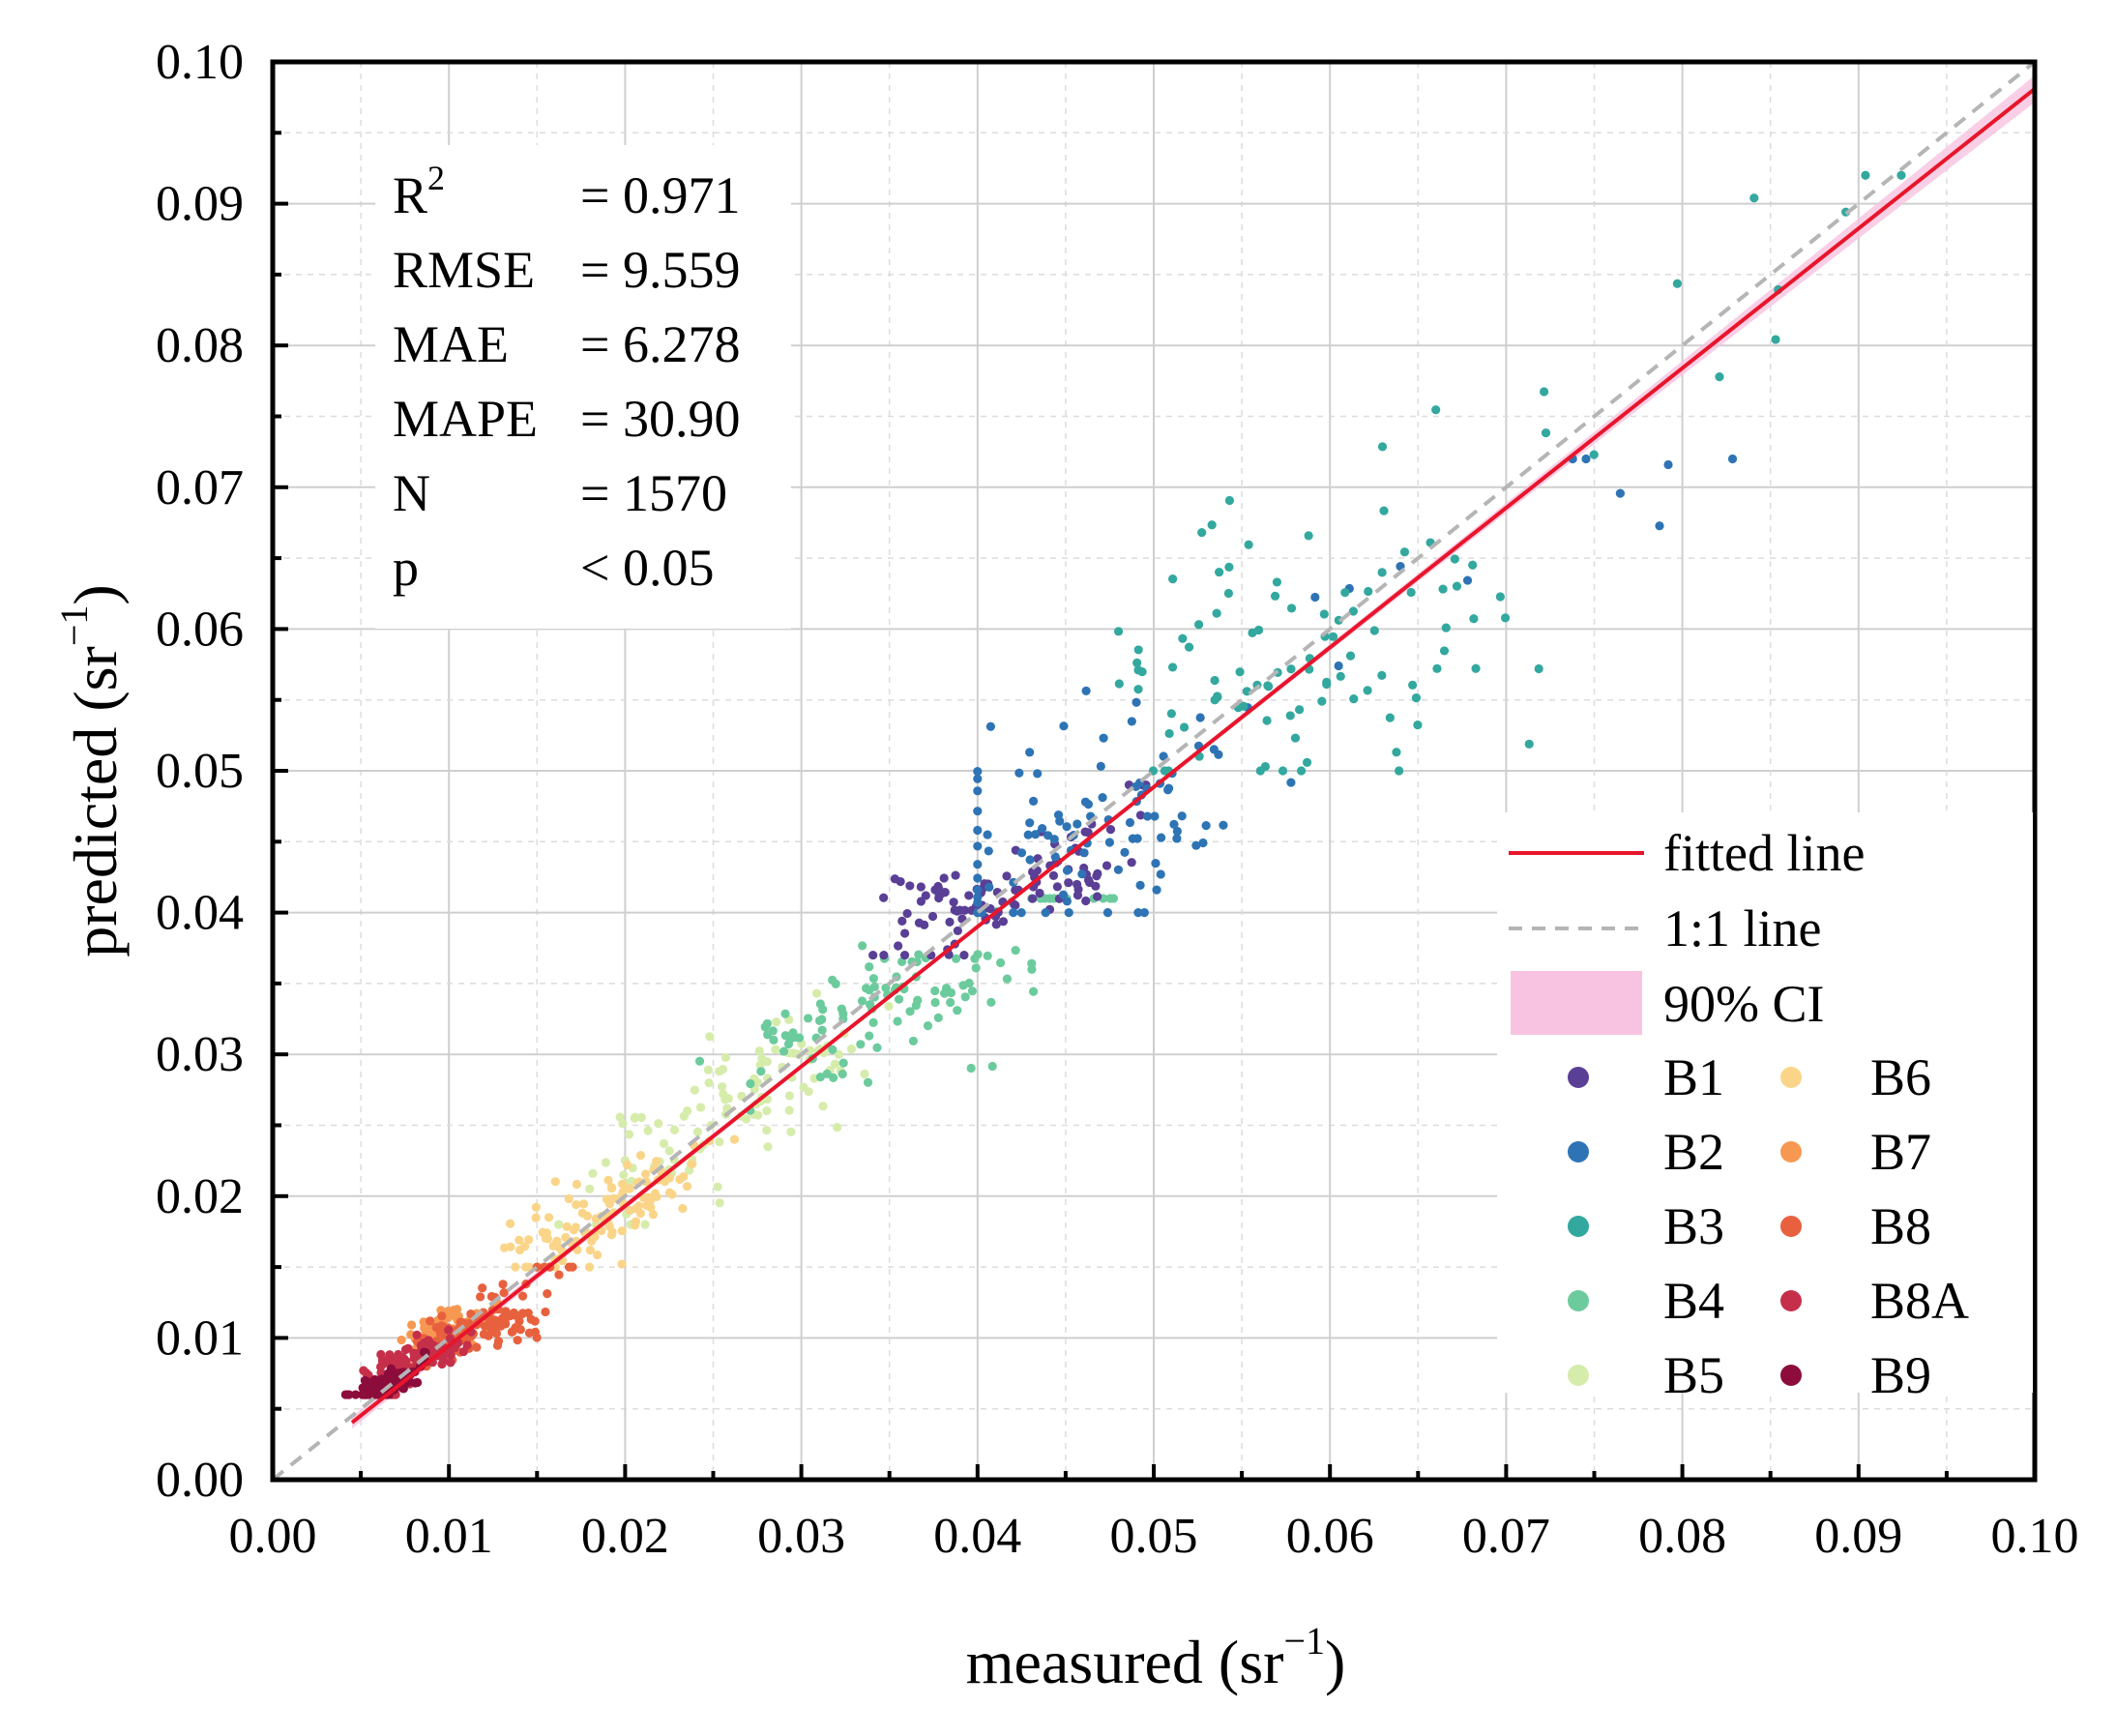 This screenshot has height=1736, width=2116. I want to click on y-tick-label: 0.09, so click(200, 204).